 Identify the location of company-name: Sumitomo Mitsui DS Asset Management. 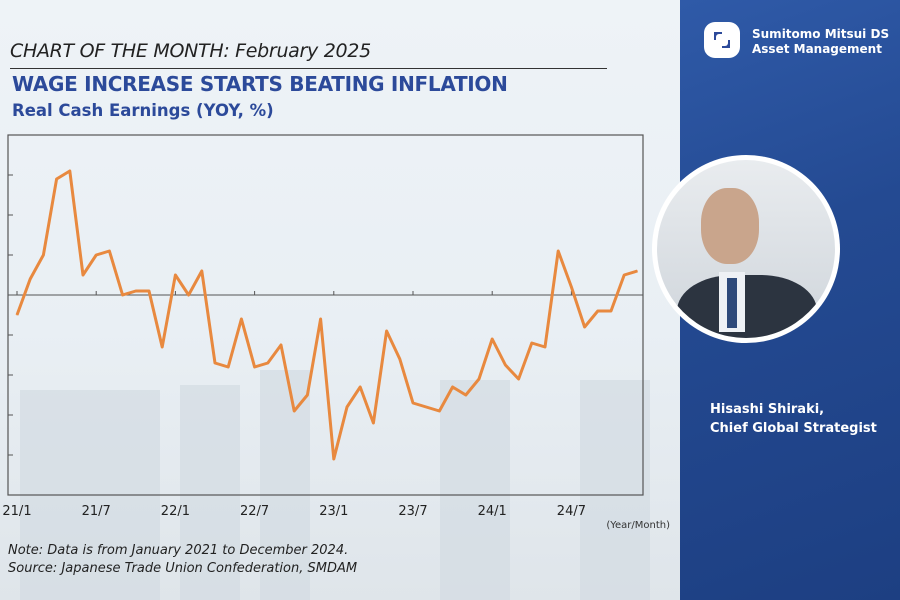
(820, 42).